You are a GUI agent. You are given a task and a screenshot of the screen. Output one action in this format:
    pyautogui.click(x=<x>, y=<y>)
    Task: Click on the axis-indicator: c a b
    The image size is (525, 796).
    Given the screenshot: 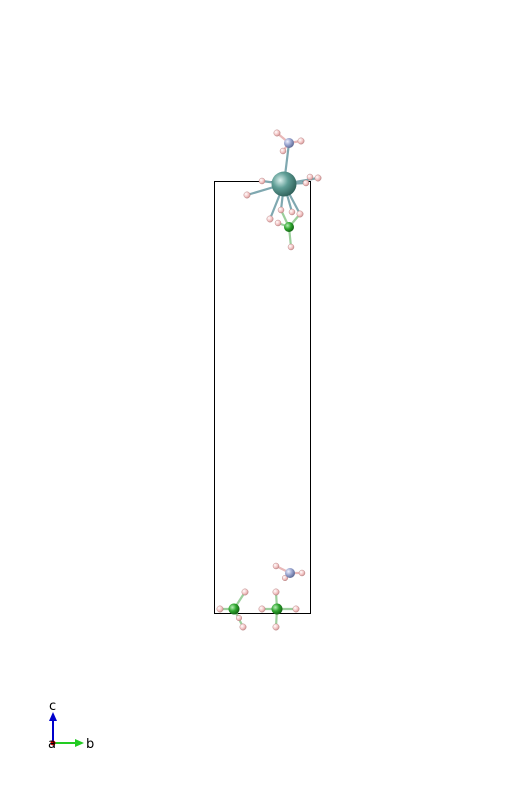 What is the action you would take?
    pyautogui.click(x=71, y=725)
    